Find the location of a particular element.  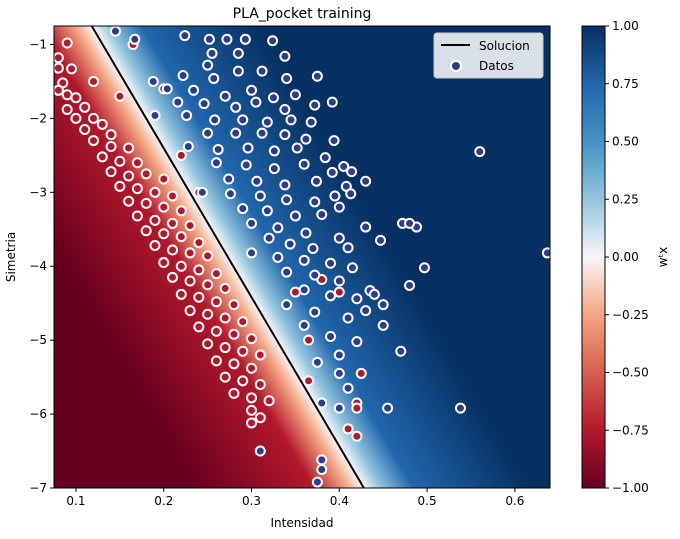

x-tick-label: 0.2 is located at coordinates (163, 501).